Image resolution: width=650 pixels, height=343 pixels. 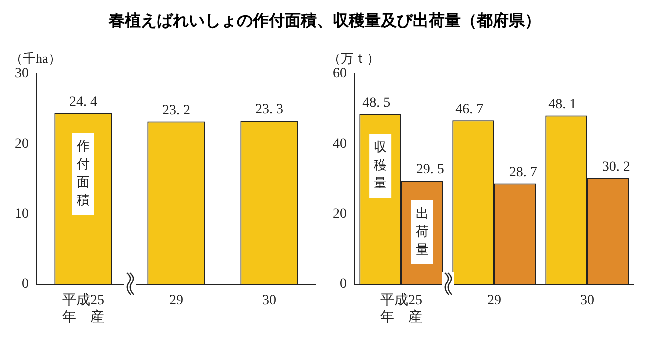 I want to click on y-axis-title: （千ha）, so click(x=36, y=58).